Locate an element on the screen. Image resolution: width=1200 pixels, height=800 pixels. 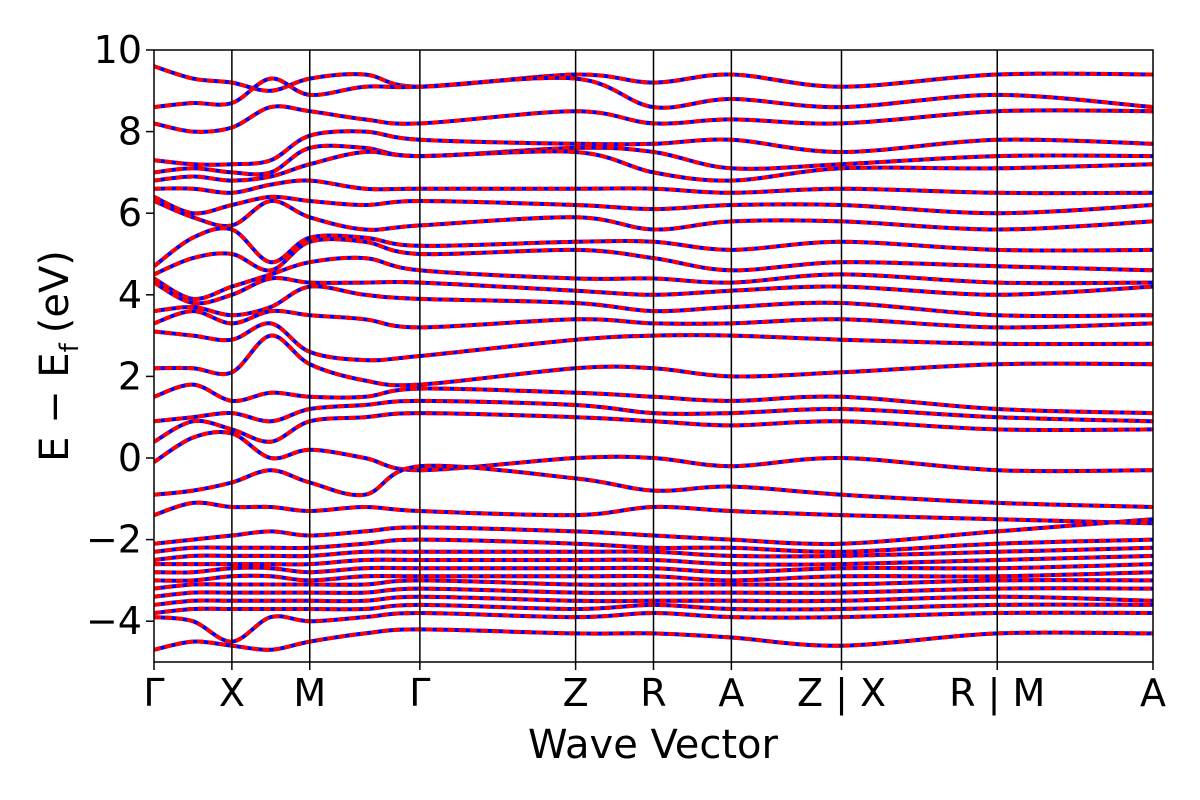
y-tick-label: 0 is located at coordinates (130, 458).